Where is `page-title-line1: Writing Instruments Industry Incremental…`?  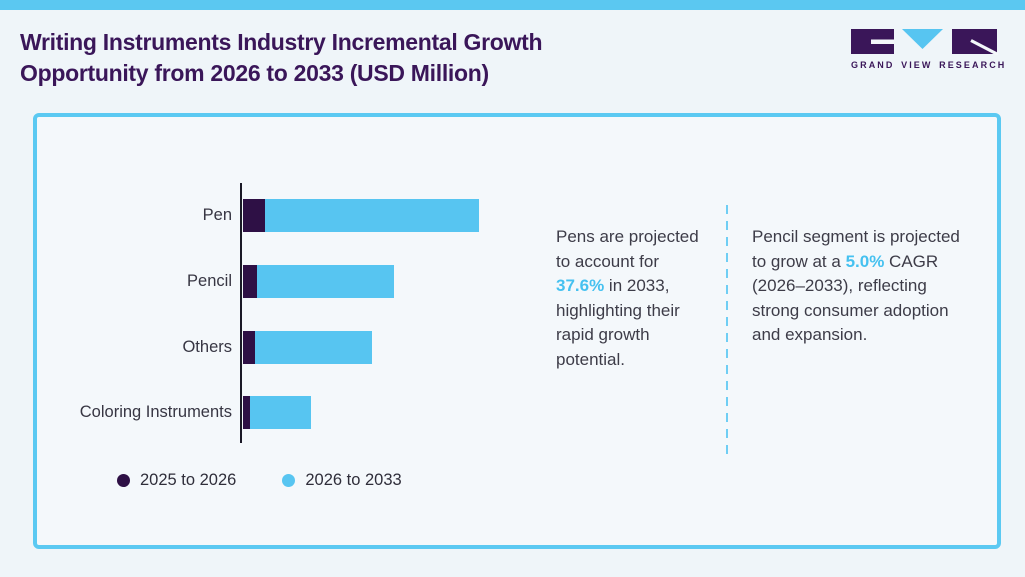
page-title-line1: Writing Instruments Industry Incremental… is located at coordinates (281, 42).